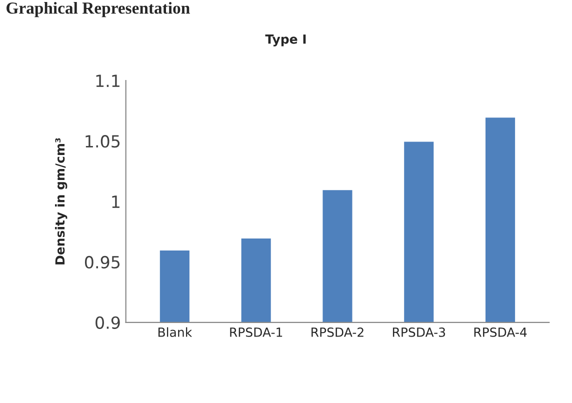  I want to click on x-tick-label: RPSDA-1, so click(256, 332).